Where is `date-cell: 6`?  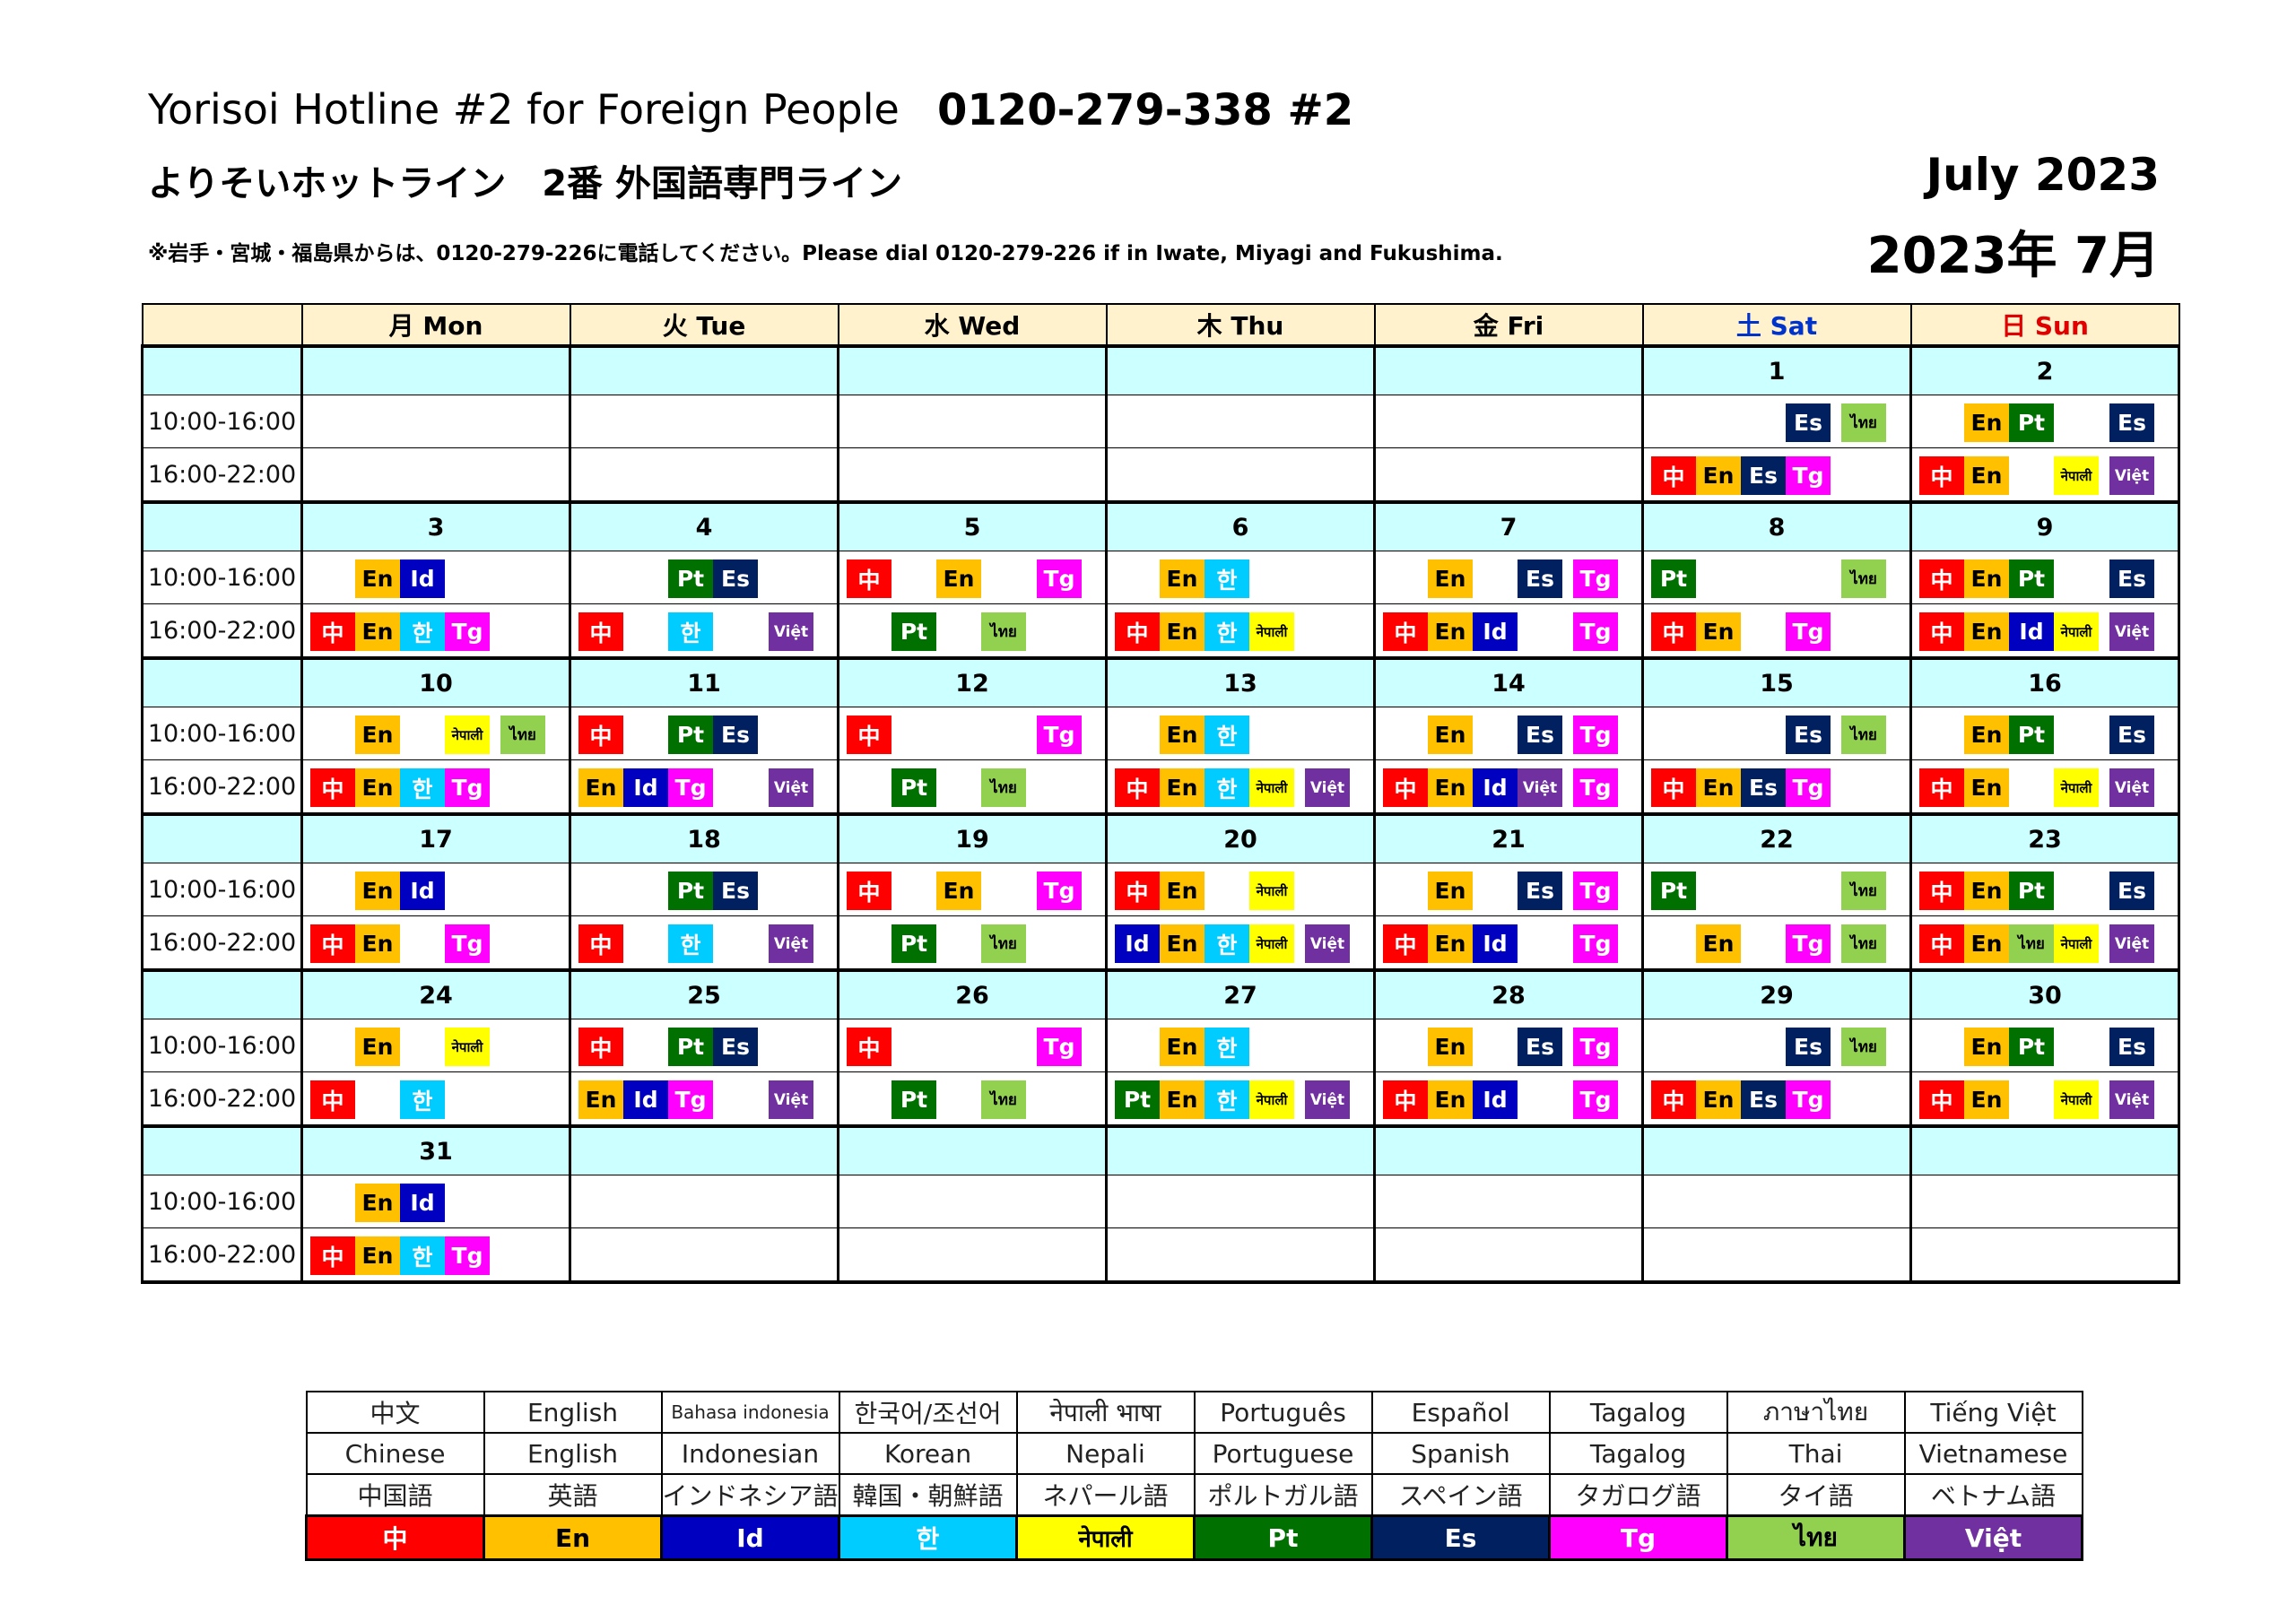
date-cell: 6 is located at coordinates (1240, 525).